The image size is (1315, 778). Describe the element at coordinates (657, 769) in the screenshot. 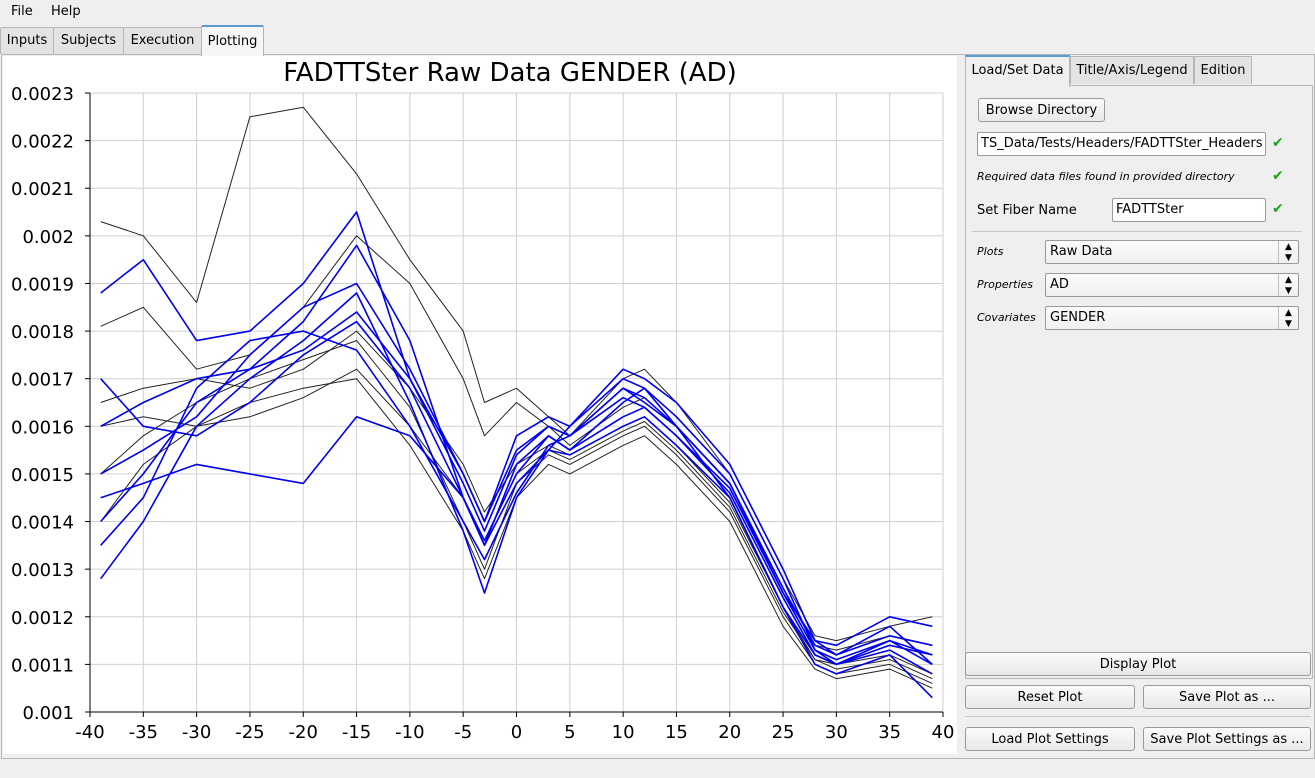

I see `status-bar` at that location.